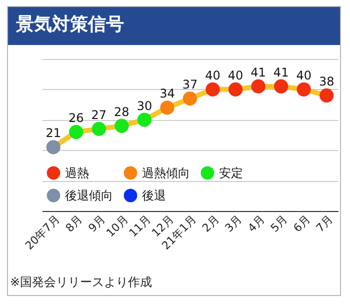 Image resolution: width=350 pixels, height=304 pixels. What do you see at coordinates (76, 117) in the screenshot?
I see `data-label: 26` at bounding box center [76, 117].